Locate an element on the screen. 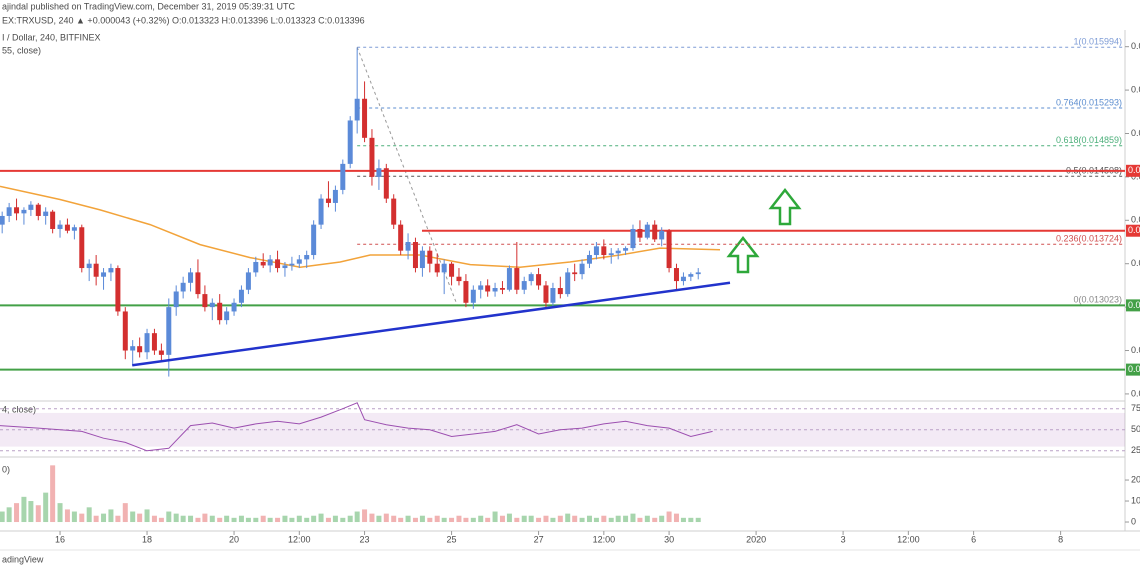 This screenshot has width=1140, height=570. rsi-line is located at coordinates (356, 427).